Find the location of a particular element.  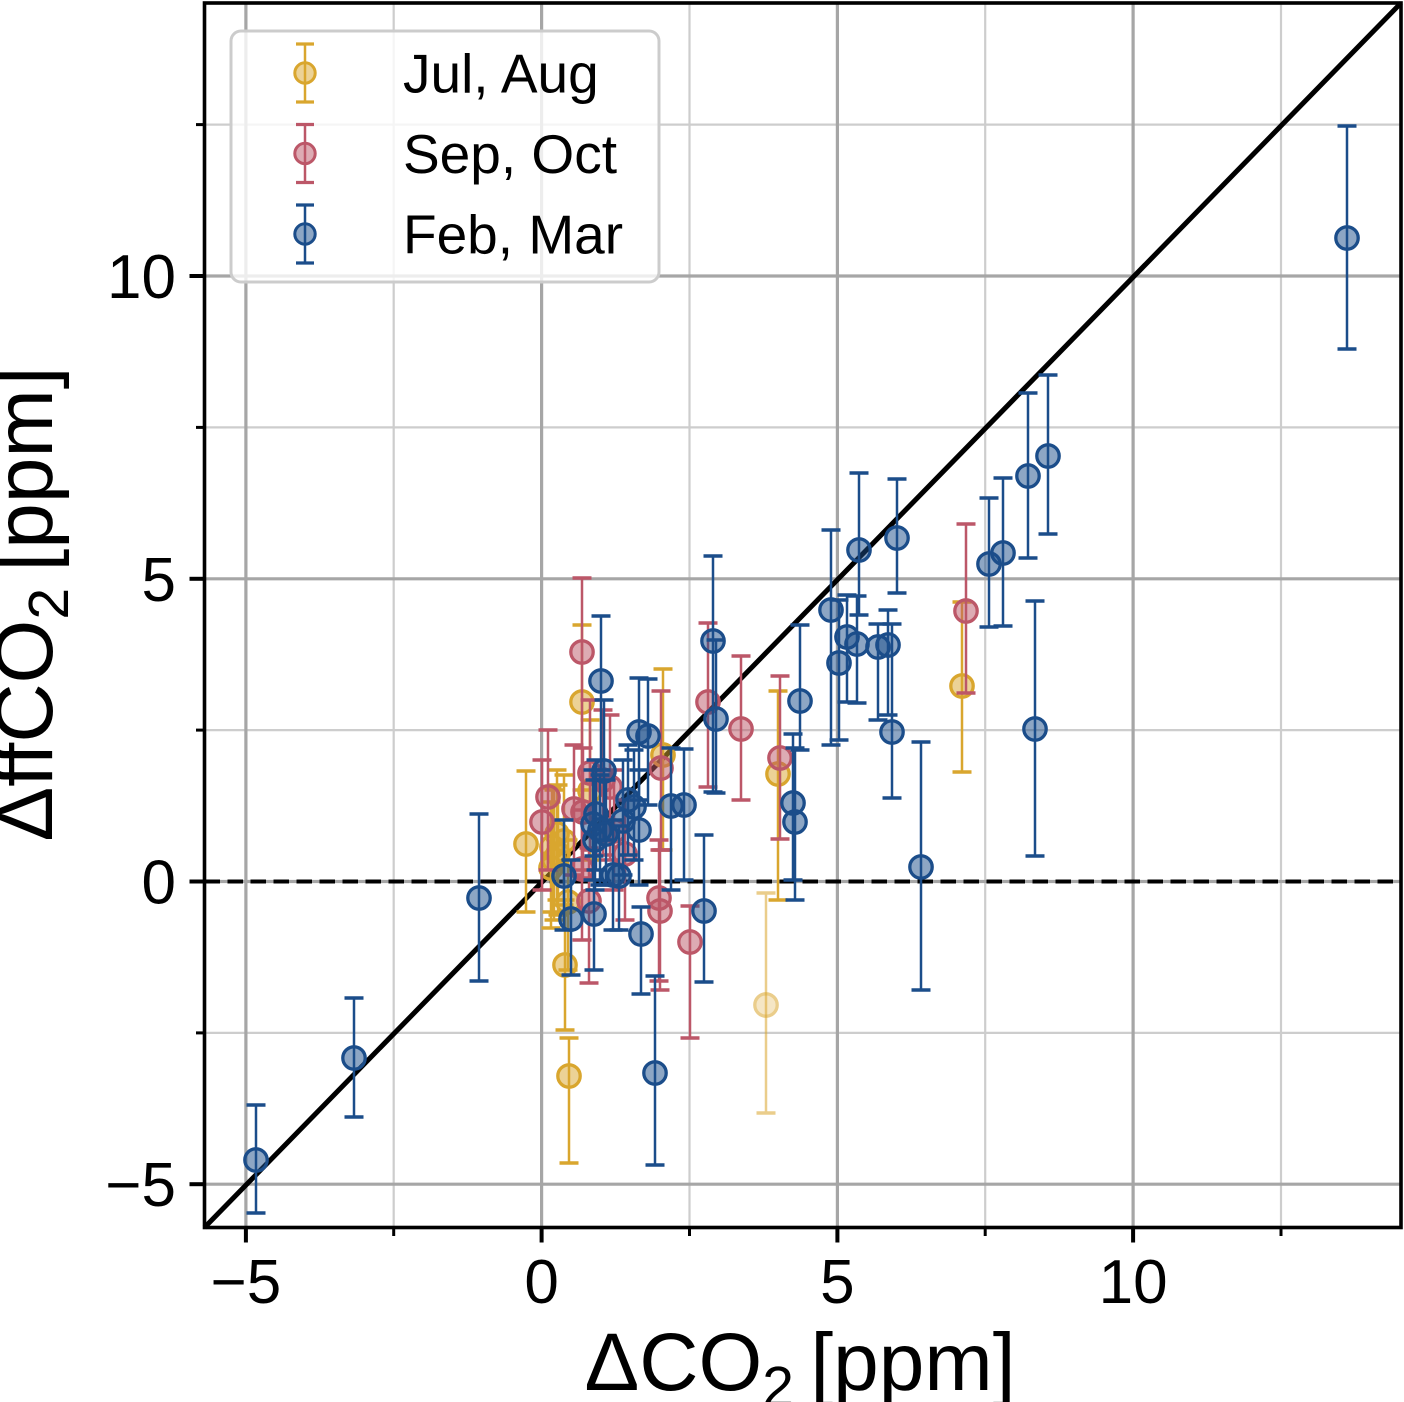

svg-text: Jul, Aug is located at coordinates (501, 74).